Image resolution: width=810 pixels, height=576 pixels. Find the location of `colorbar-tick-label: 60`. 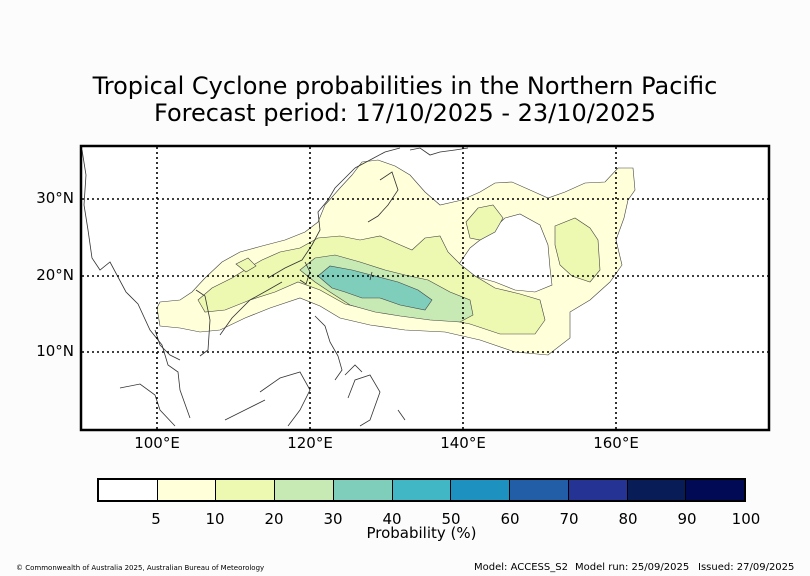

colorbar-tick-label: 60 is located at coordinates (510, 519).